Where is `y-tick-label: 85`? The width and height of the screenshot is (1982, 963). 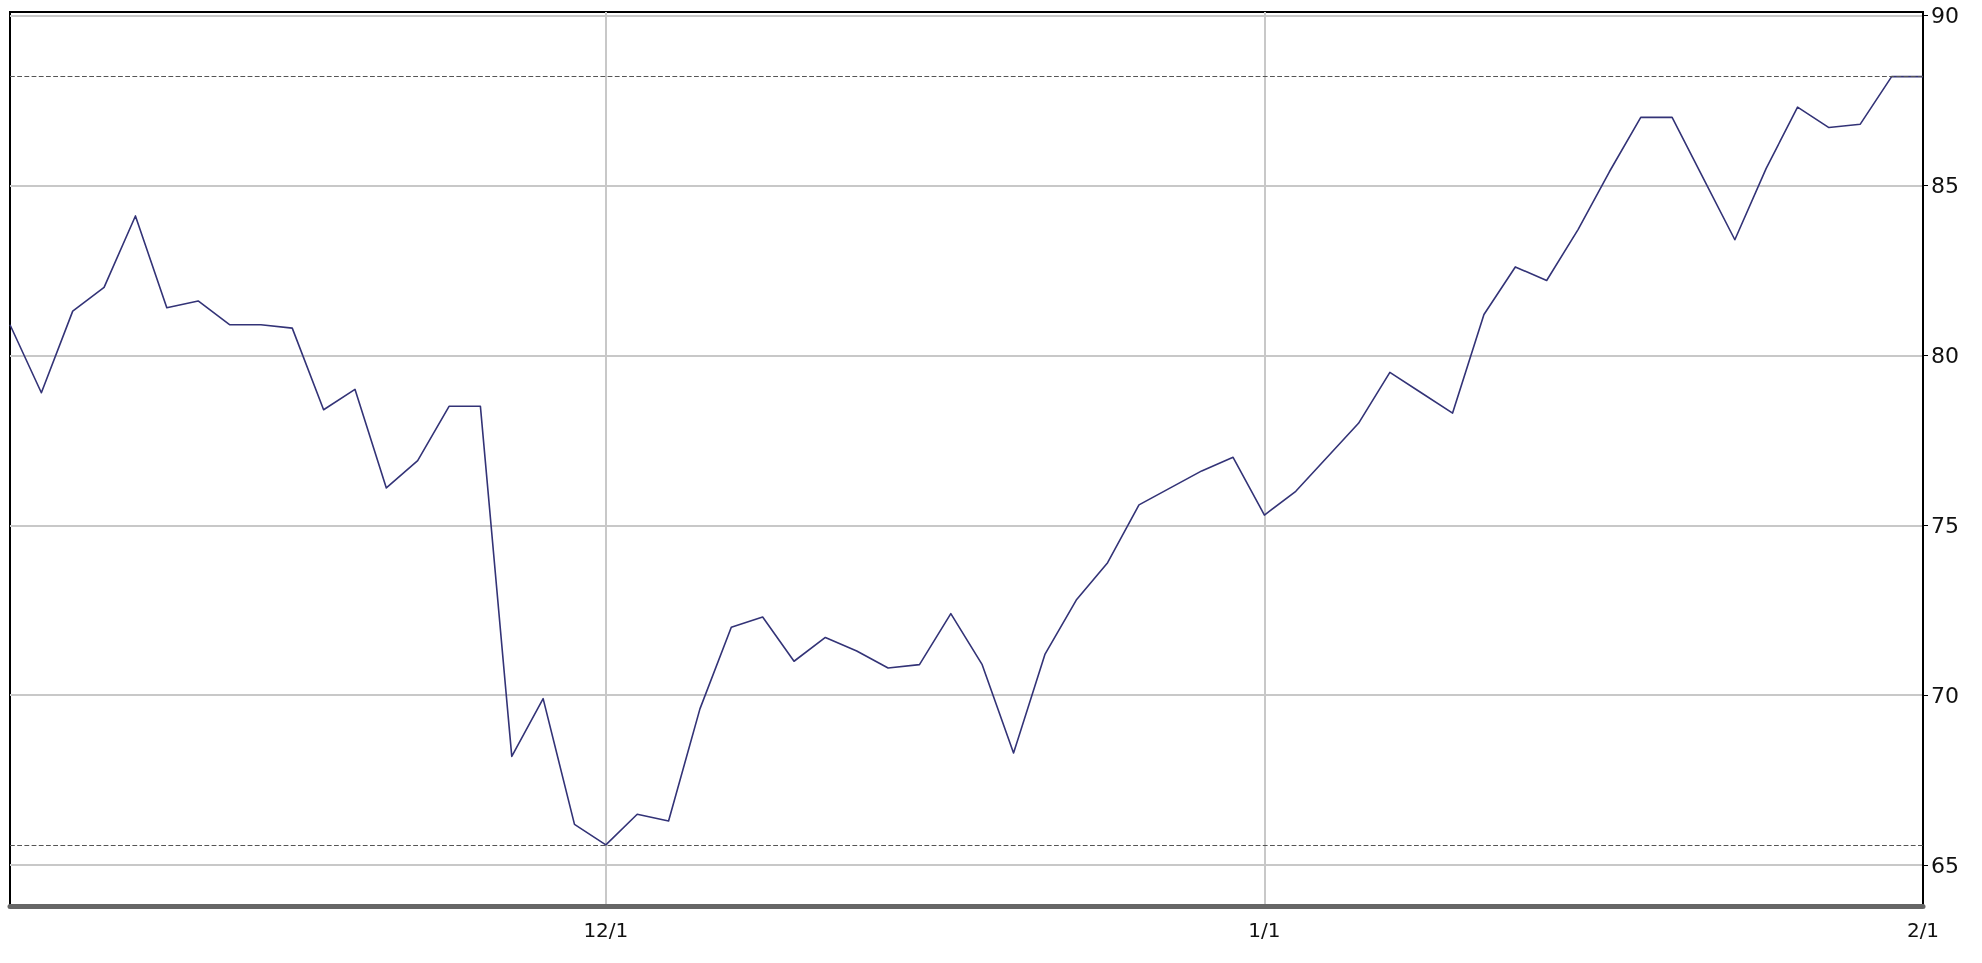 y-tick-label: 85 is located at coordinates (1945, 185).